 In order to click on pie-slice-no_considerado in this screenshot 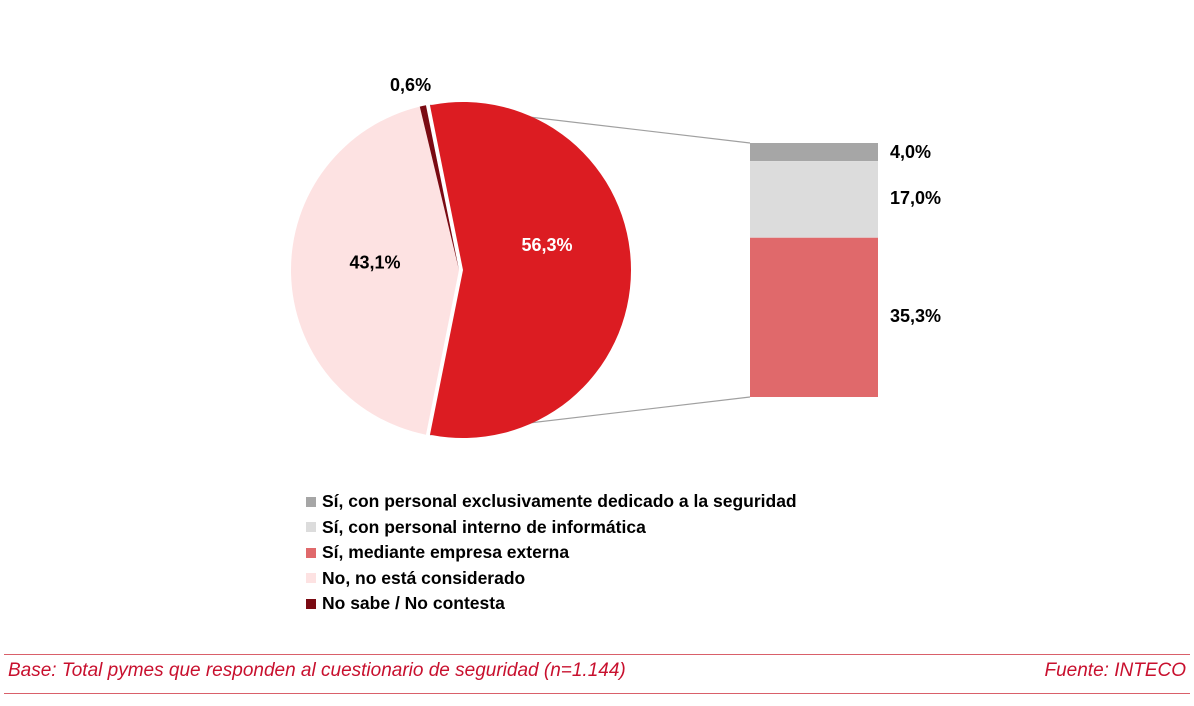, I will do `click(375, 270)`.